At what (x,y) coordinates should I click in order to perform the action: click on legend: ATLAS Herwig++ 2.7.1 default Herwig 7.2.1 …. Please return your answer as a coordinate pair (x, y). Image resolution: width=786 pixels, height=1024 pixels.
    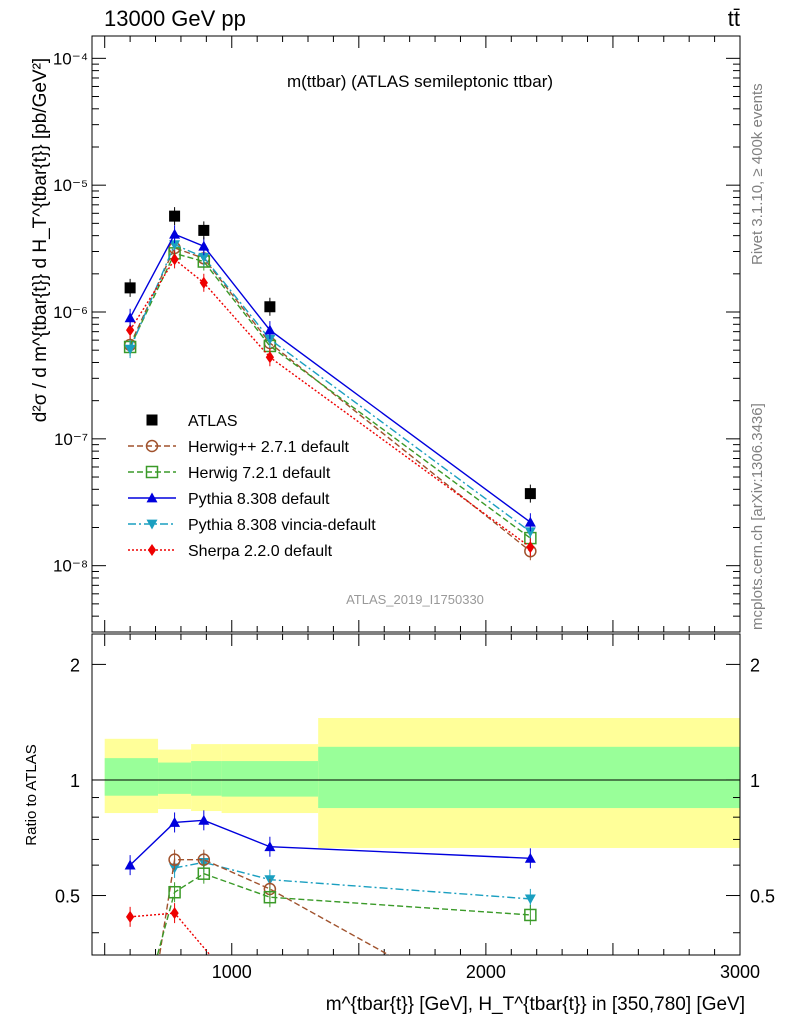
    Looking at the image, I should click on (252, 486).